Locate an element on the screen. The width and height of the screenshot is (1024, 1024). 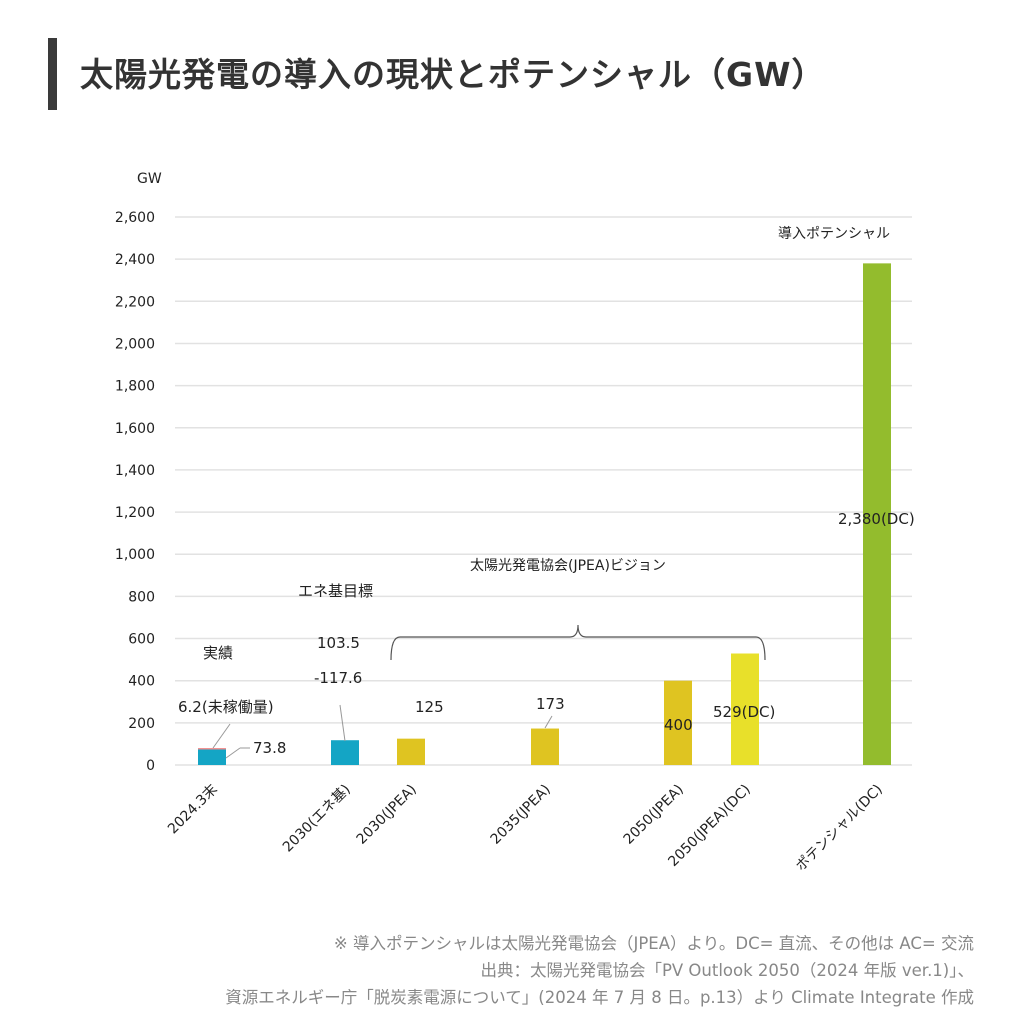
x-tick-label: 2030(エネ基) is located at coordinates (316, 818).